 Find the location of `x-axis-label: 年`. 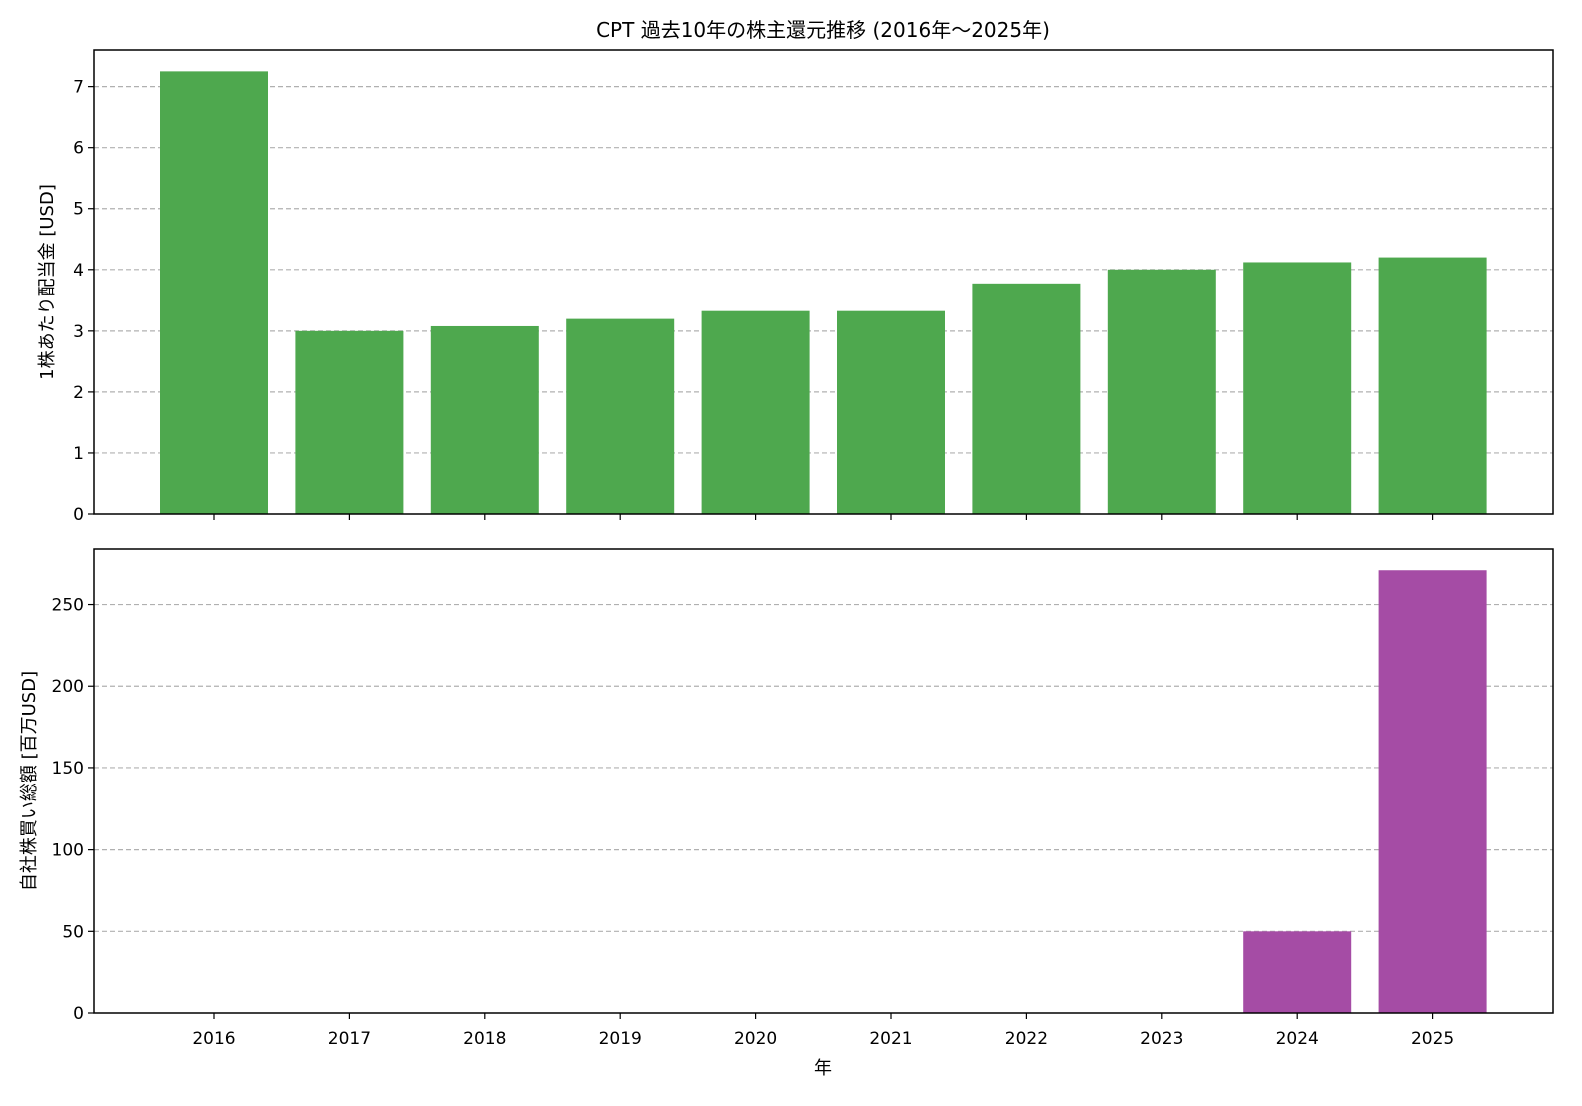

x-axis-label: 年 is located at coordinates (823, 1068).